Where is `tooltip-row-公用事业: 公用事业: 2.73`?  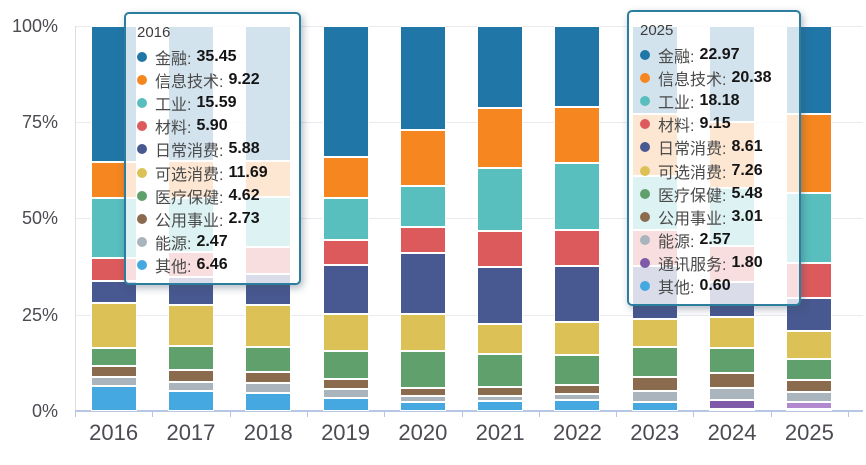
tooltip-row-公用事业: 公用事业: 2.73 is located at coordinates (213, 218).